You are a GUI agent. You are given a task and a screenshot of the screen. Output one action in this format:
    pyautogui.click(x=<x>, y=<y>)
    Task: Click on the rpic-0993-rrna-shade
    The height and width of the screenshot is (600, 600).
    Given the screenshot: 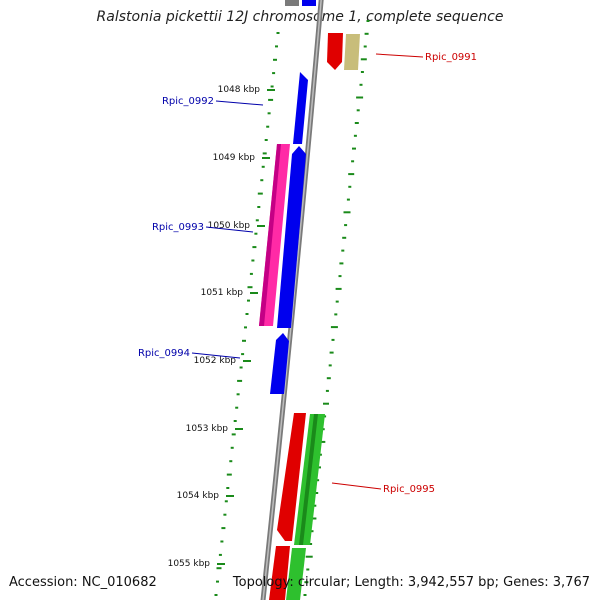 What is the action you would take?
    pyautogui.click(x=270, y=235)
    